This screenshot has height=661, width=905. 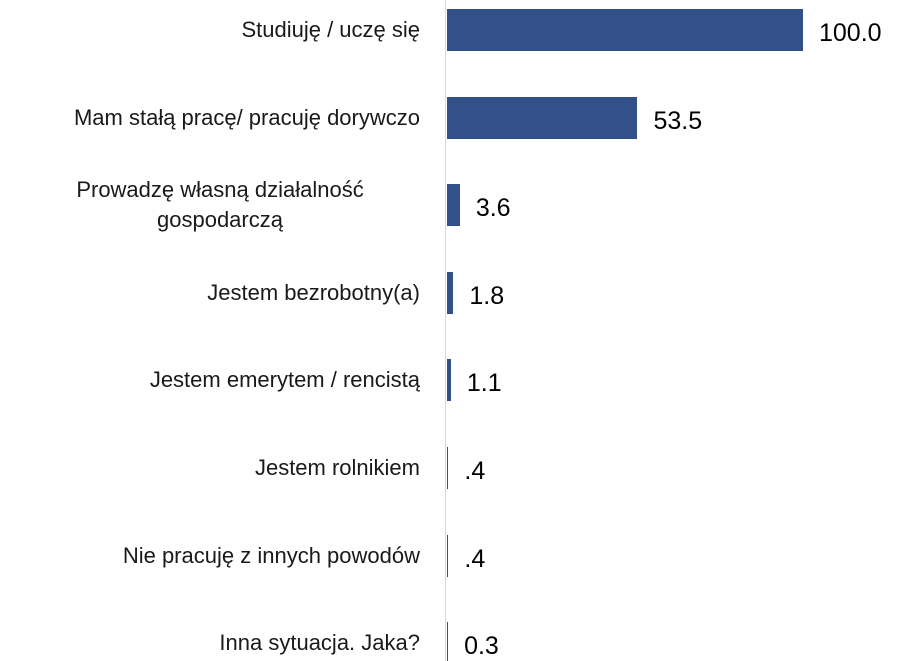 I want to click on category-label-box: Mam stałą pracę/ pracuję dorywczo, so click(x=215, y=118).